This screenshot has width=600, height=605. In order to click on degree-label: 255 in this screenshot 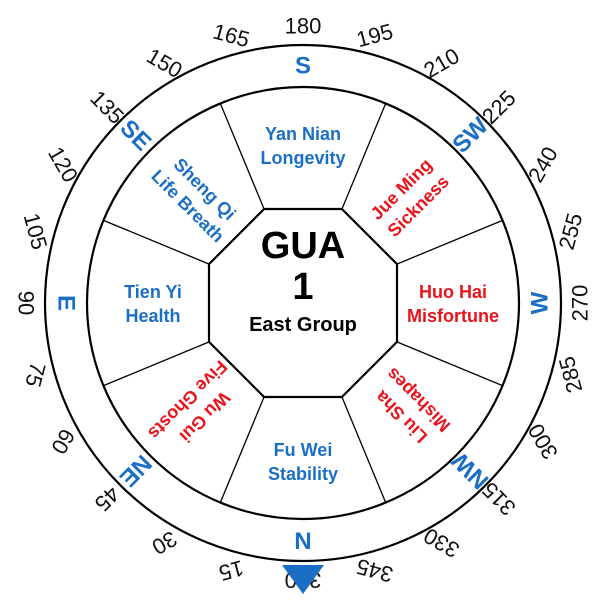, I will do `click(571, 231)`.